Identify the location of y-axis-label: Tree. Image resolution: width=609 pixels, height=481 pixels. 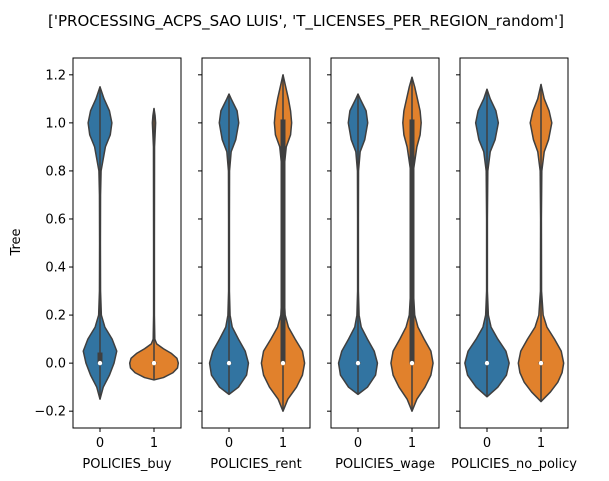
(16, 242).